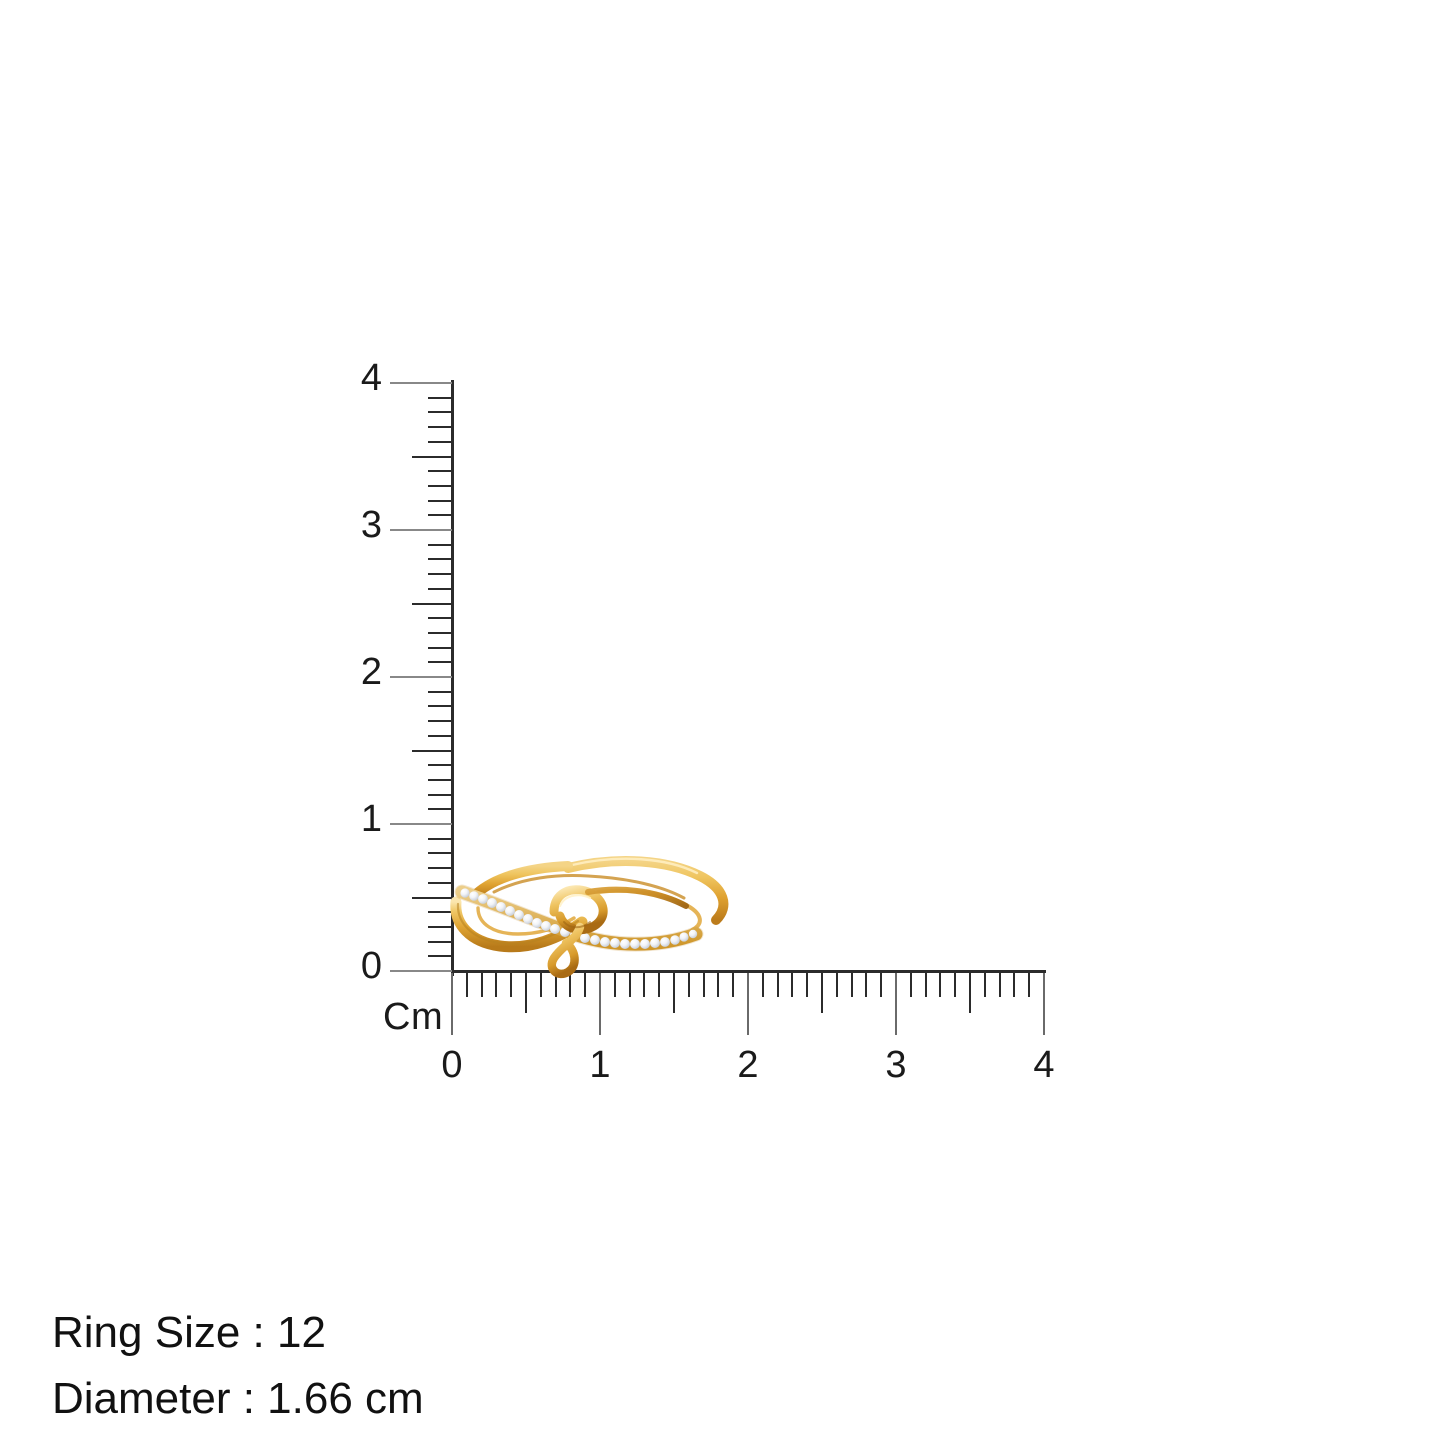 The image size is (1445, 1445). What do you see at coordinates (521, 881) in the screenshot?
I see `ring-upper-left-band` at bounding box center [521, 881].